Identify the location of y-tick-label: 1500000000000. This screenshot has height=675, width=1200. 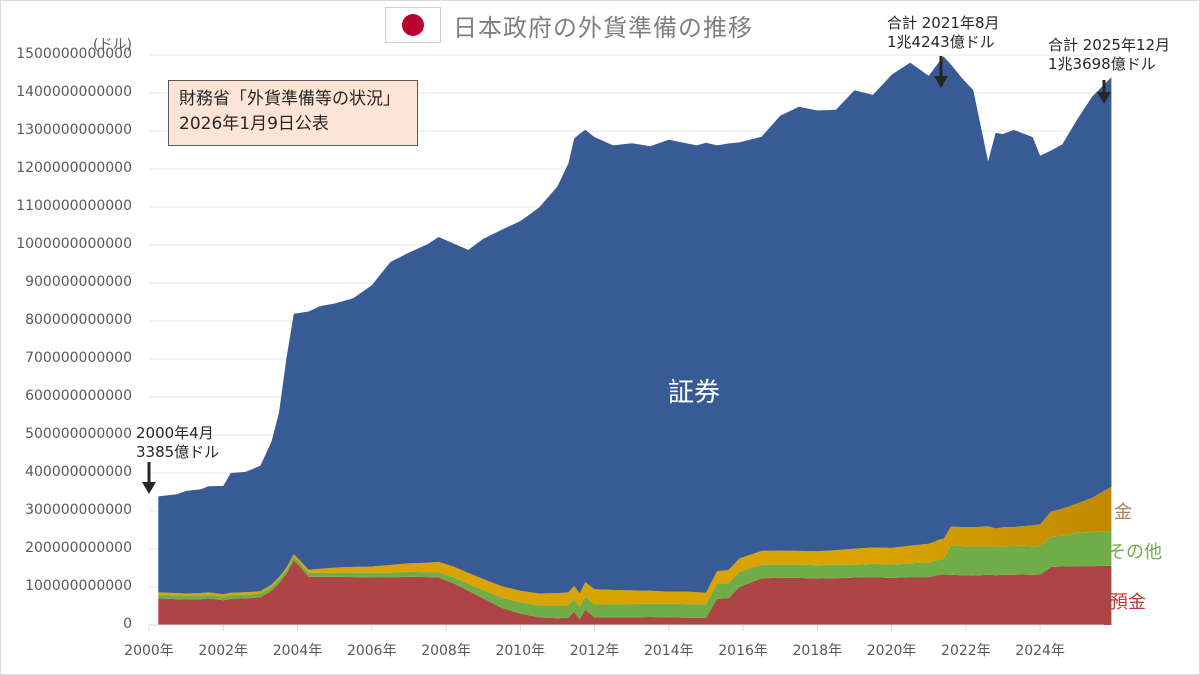
(74, 54).